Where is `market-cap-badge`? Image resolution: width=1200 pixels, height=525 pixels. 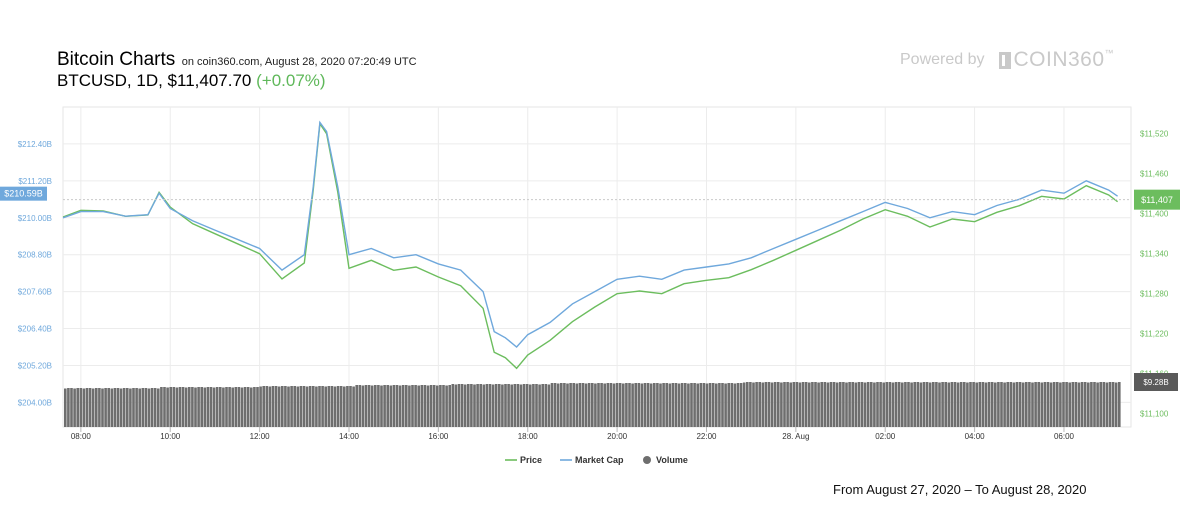
market-cap-badge is located at coordinates (23, 193).